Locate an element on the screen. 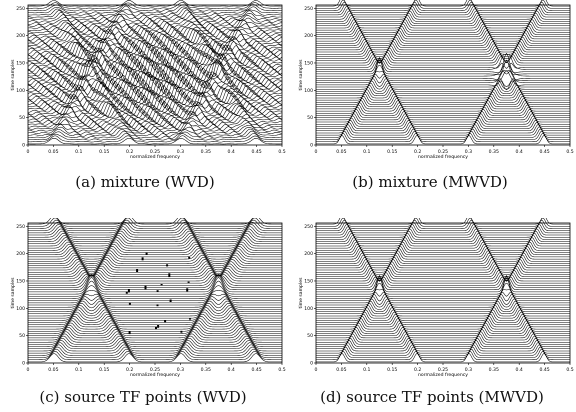  caption-d: (d) source TF points (MWVD) is located at coordinates (432, 397).